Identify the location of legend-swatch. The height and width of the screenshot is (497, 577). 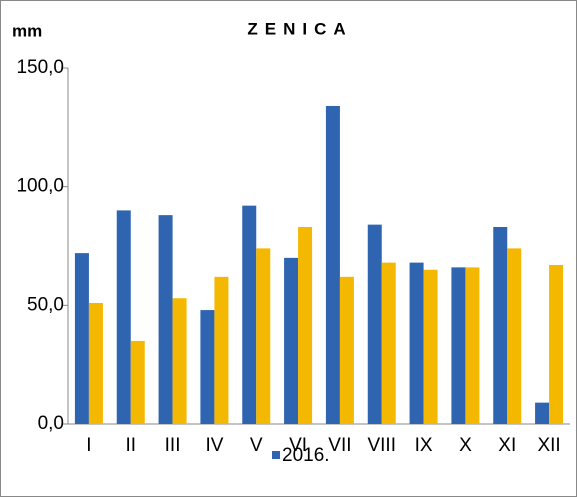
(276, 455).